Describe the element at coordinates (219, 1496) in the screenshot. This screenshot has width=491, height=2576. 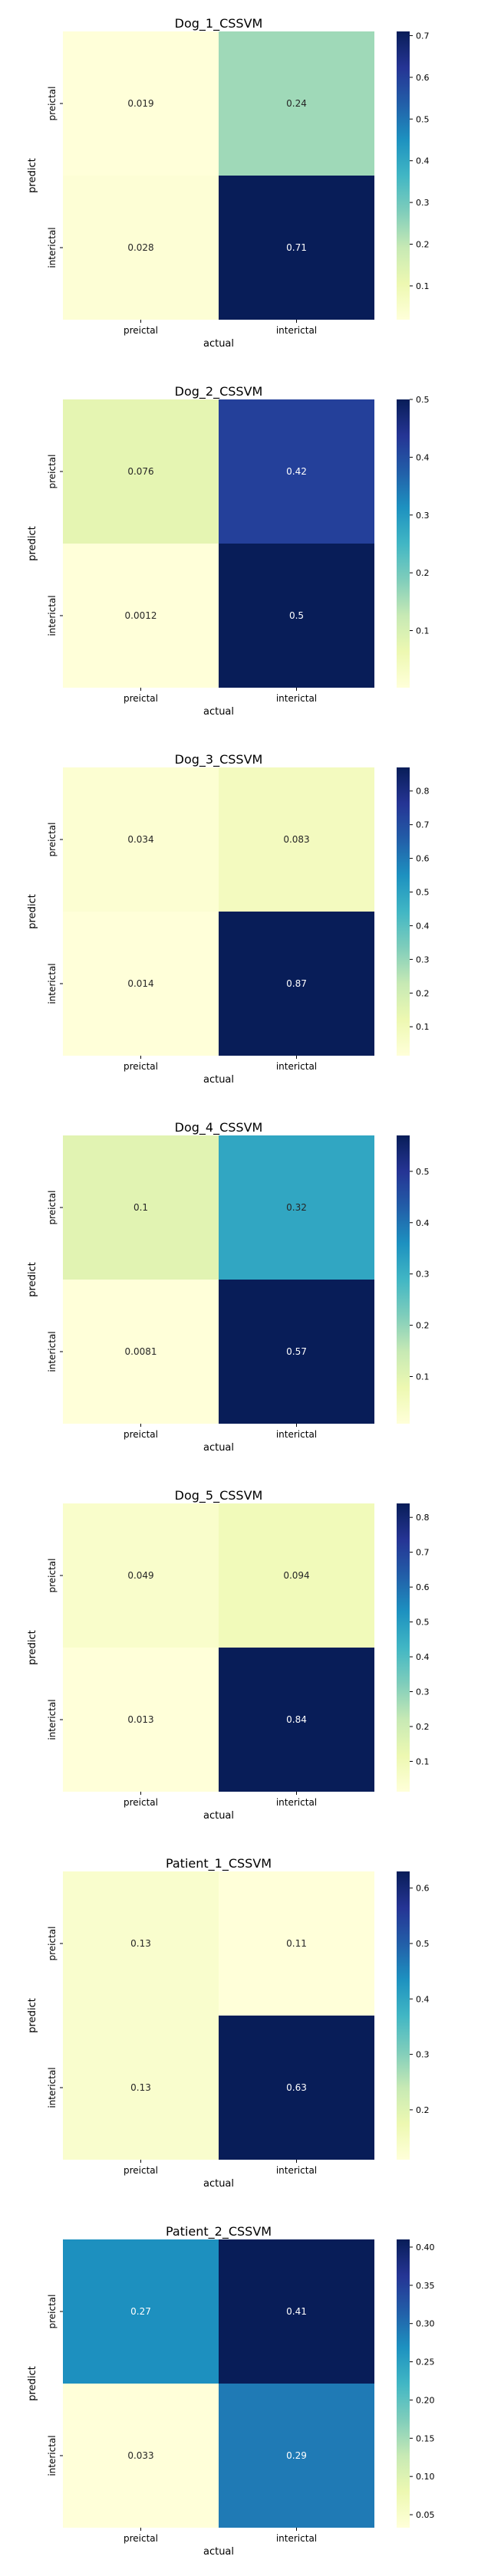
I see `chart-title: Dog_5_CSSVM` at that location.